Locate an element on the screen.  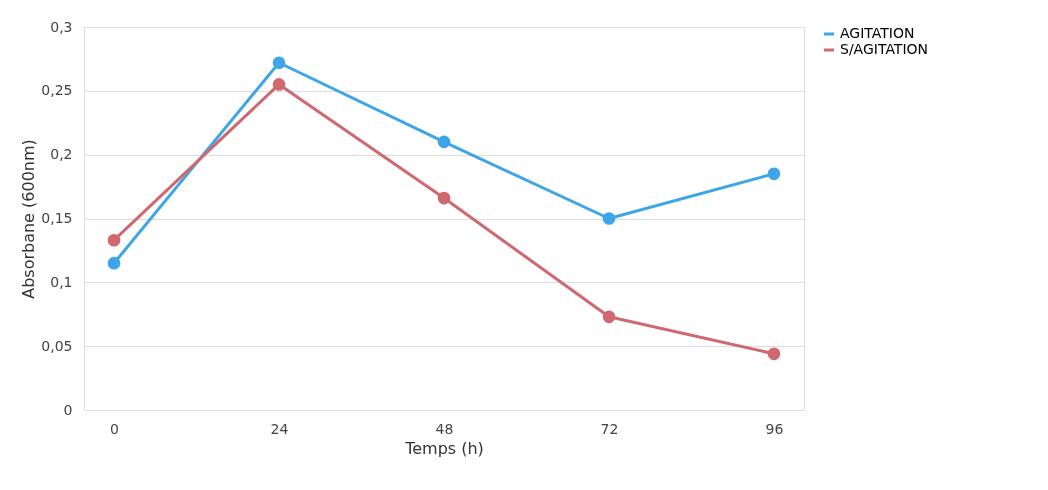
y-tick-label: 0 is located at coordinates (68, 409).